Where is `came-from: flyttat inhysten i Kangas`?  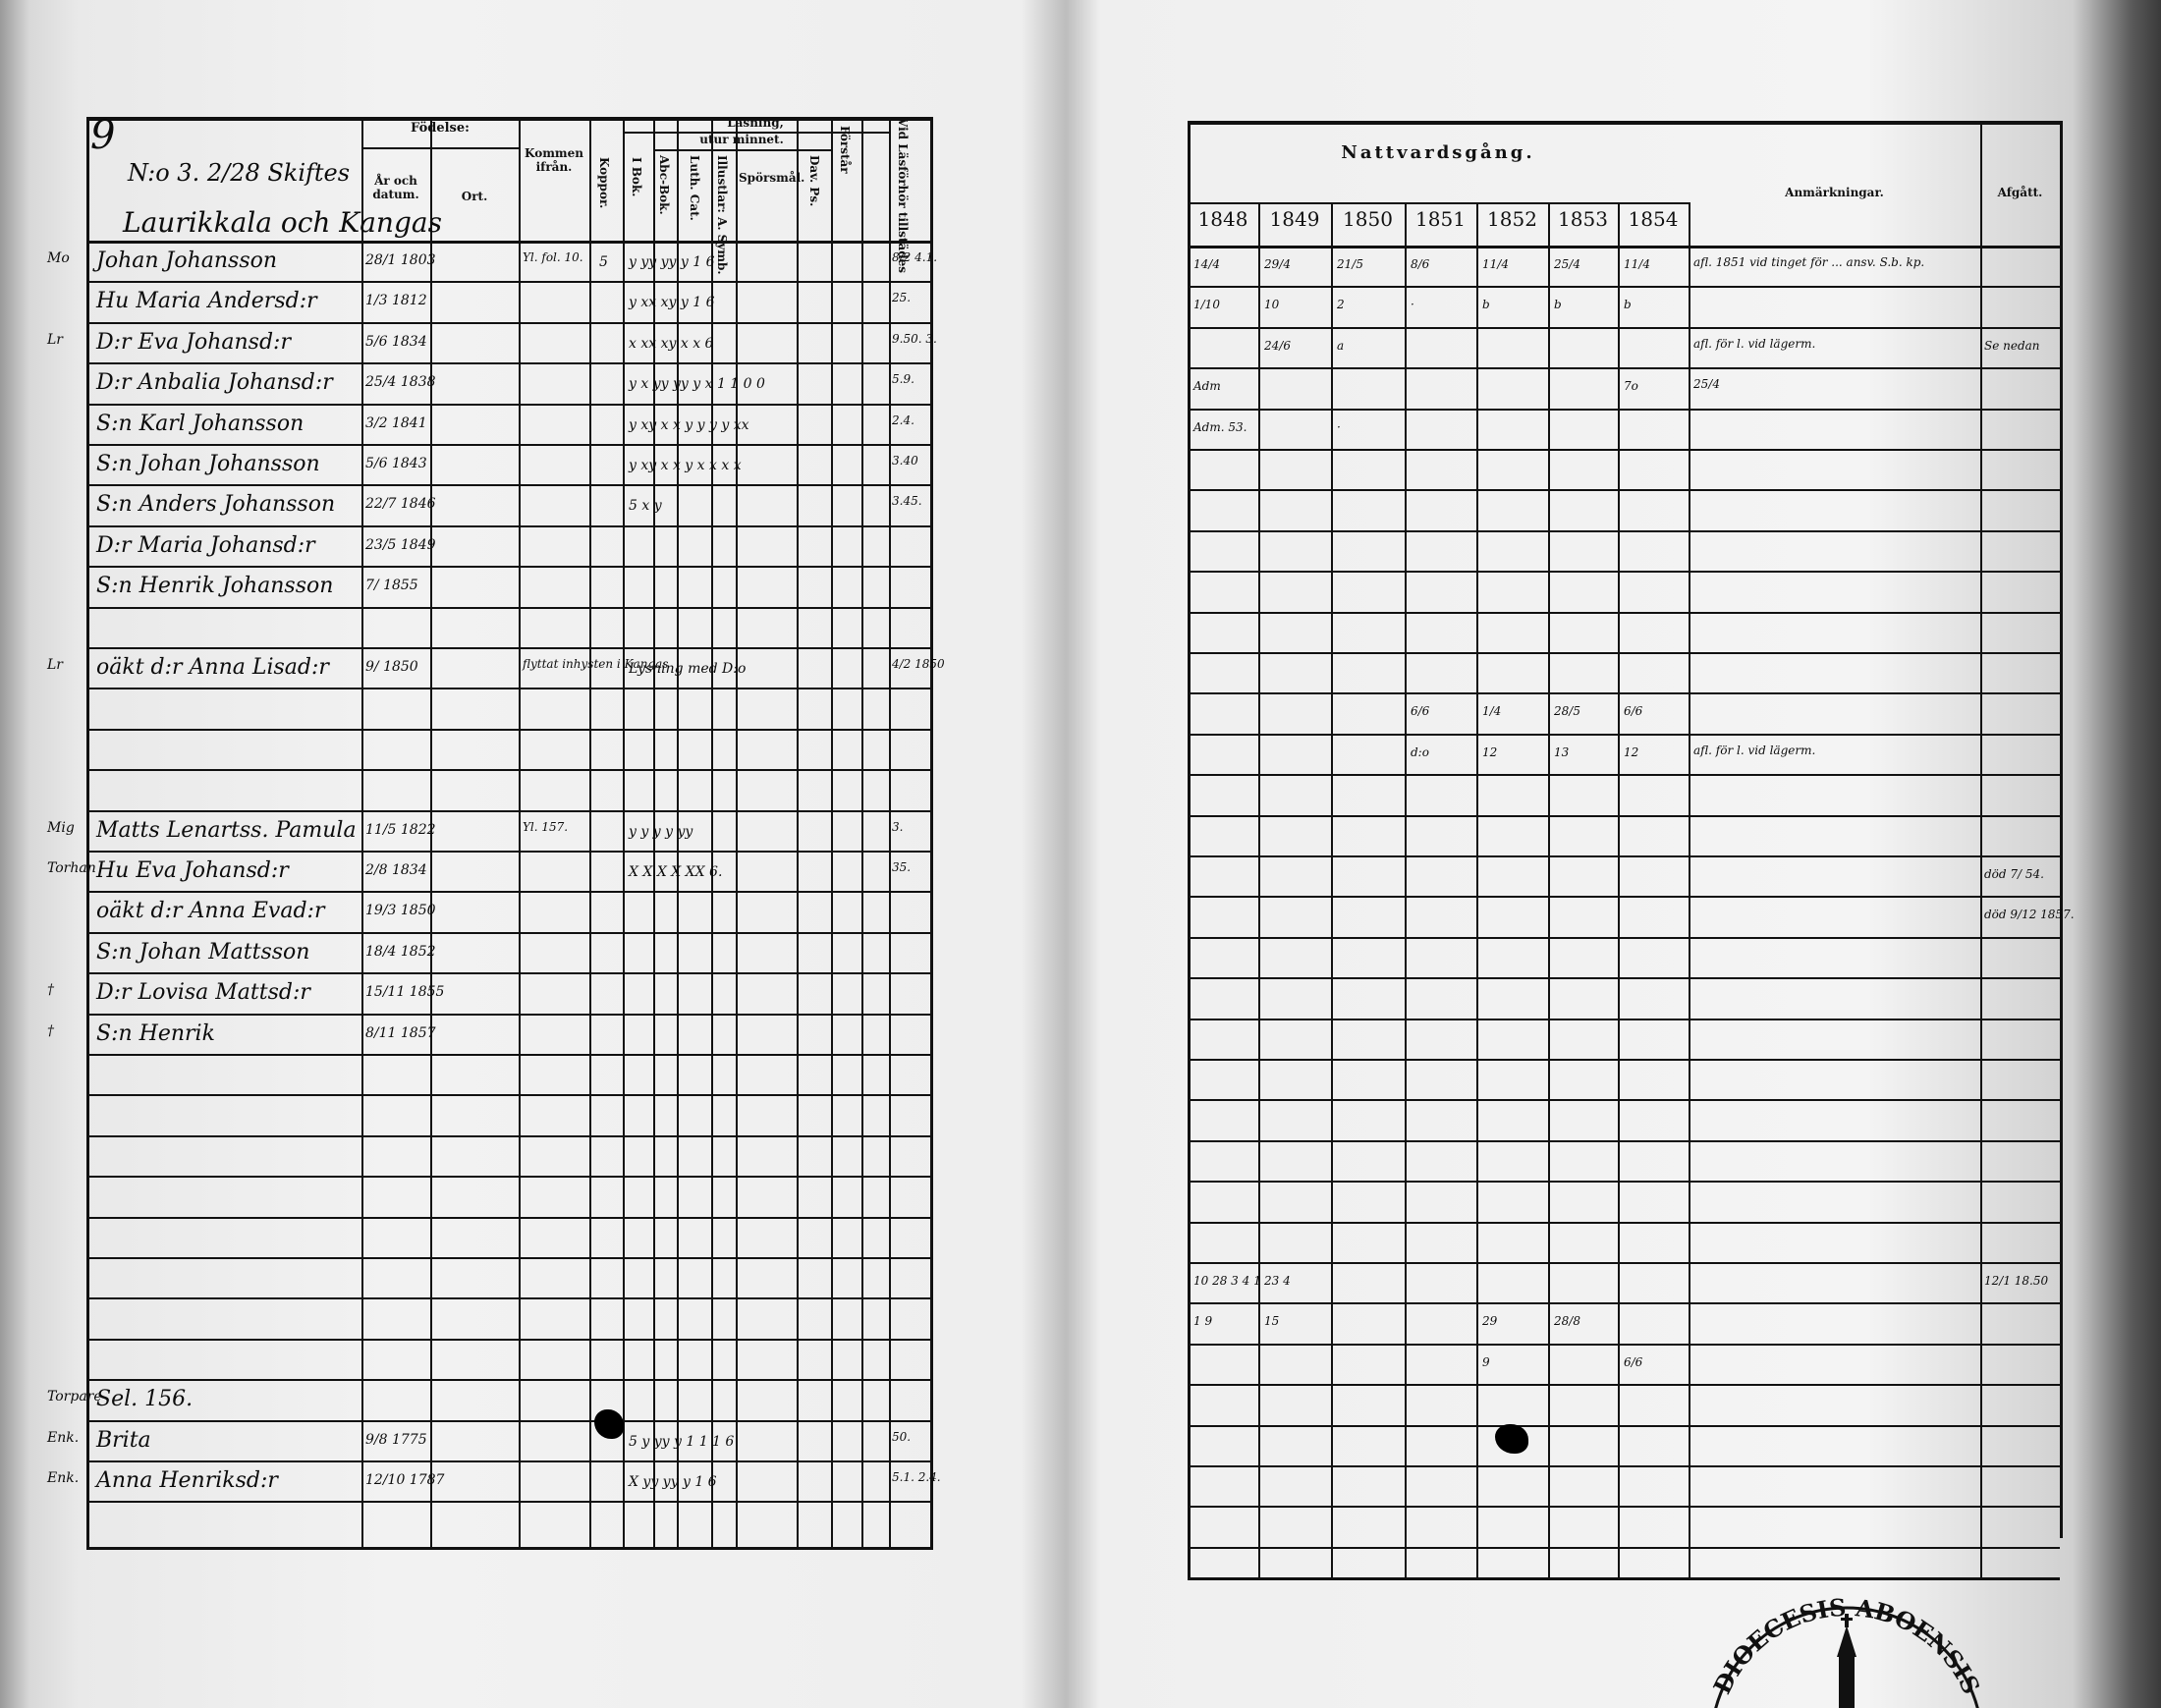
came-from: flyttat inhysten i Kangas is located at coordinates (596, 664).